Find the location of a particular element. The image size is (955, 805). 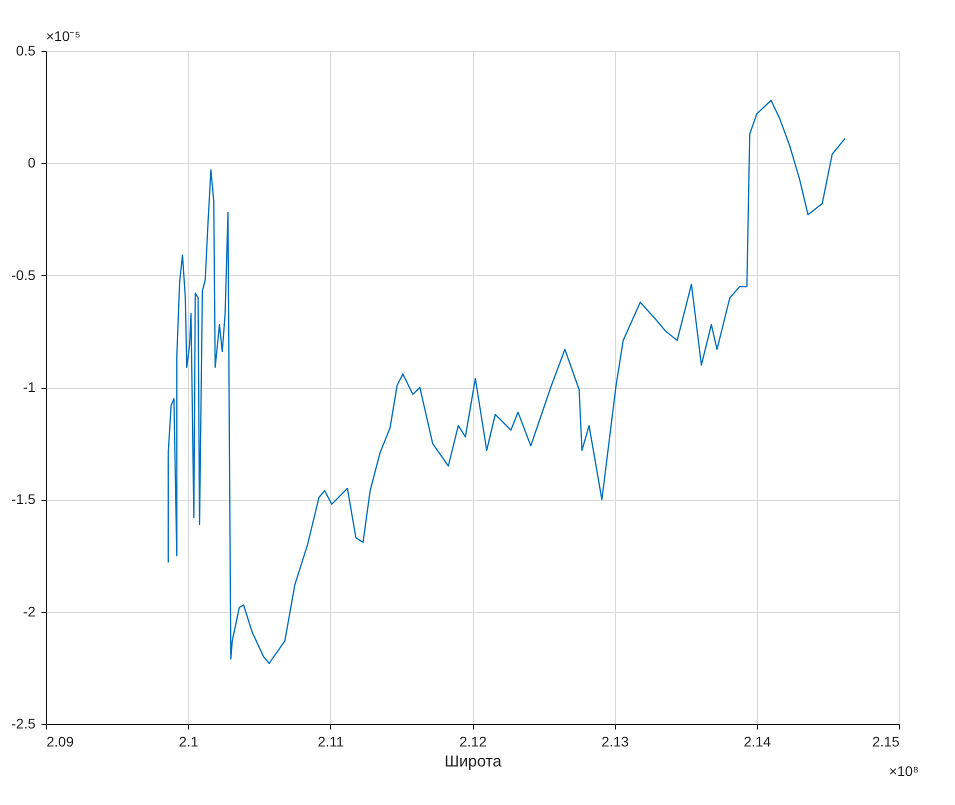

x-axis-title: Широта is located at coordinates (473, 762).